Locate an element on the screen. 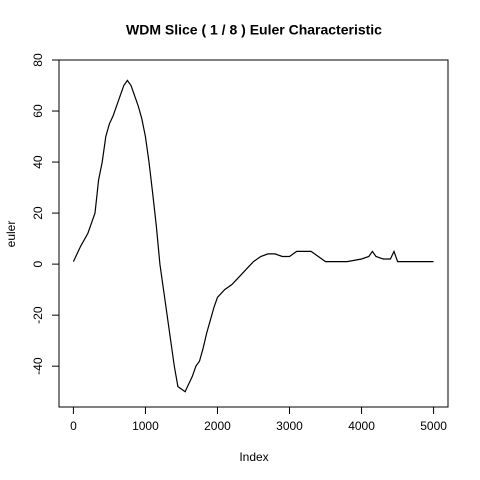 The image size is (480, 480). x-tick-label: 0 is located at coordinates (73, 426).